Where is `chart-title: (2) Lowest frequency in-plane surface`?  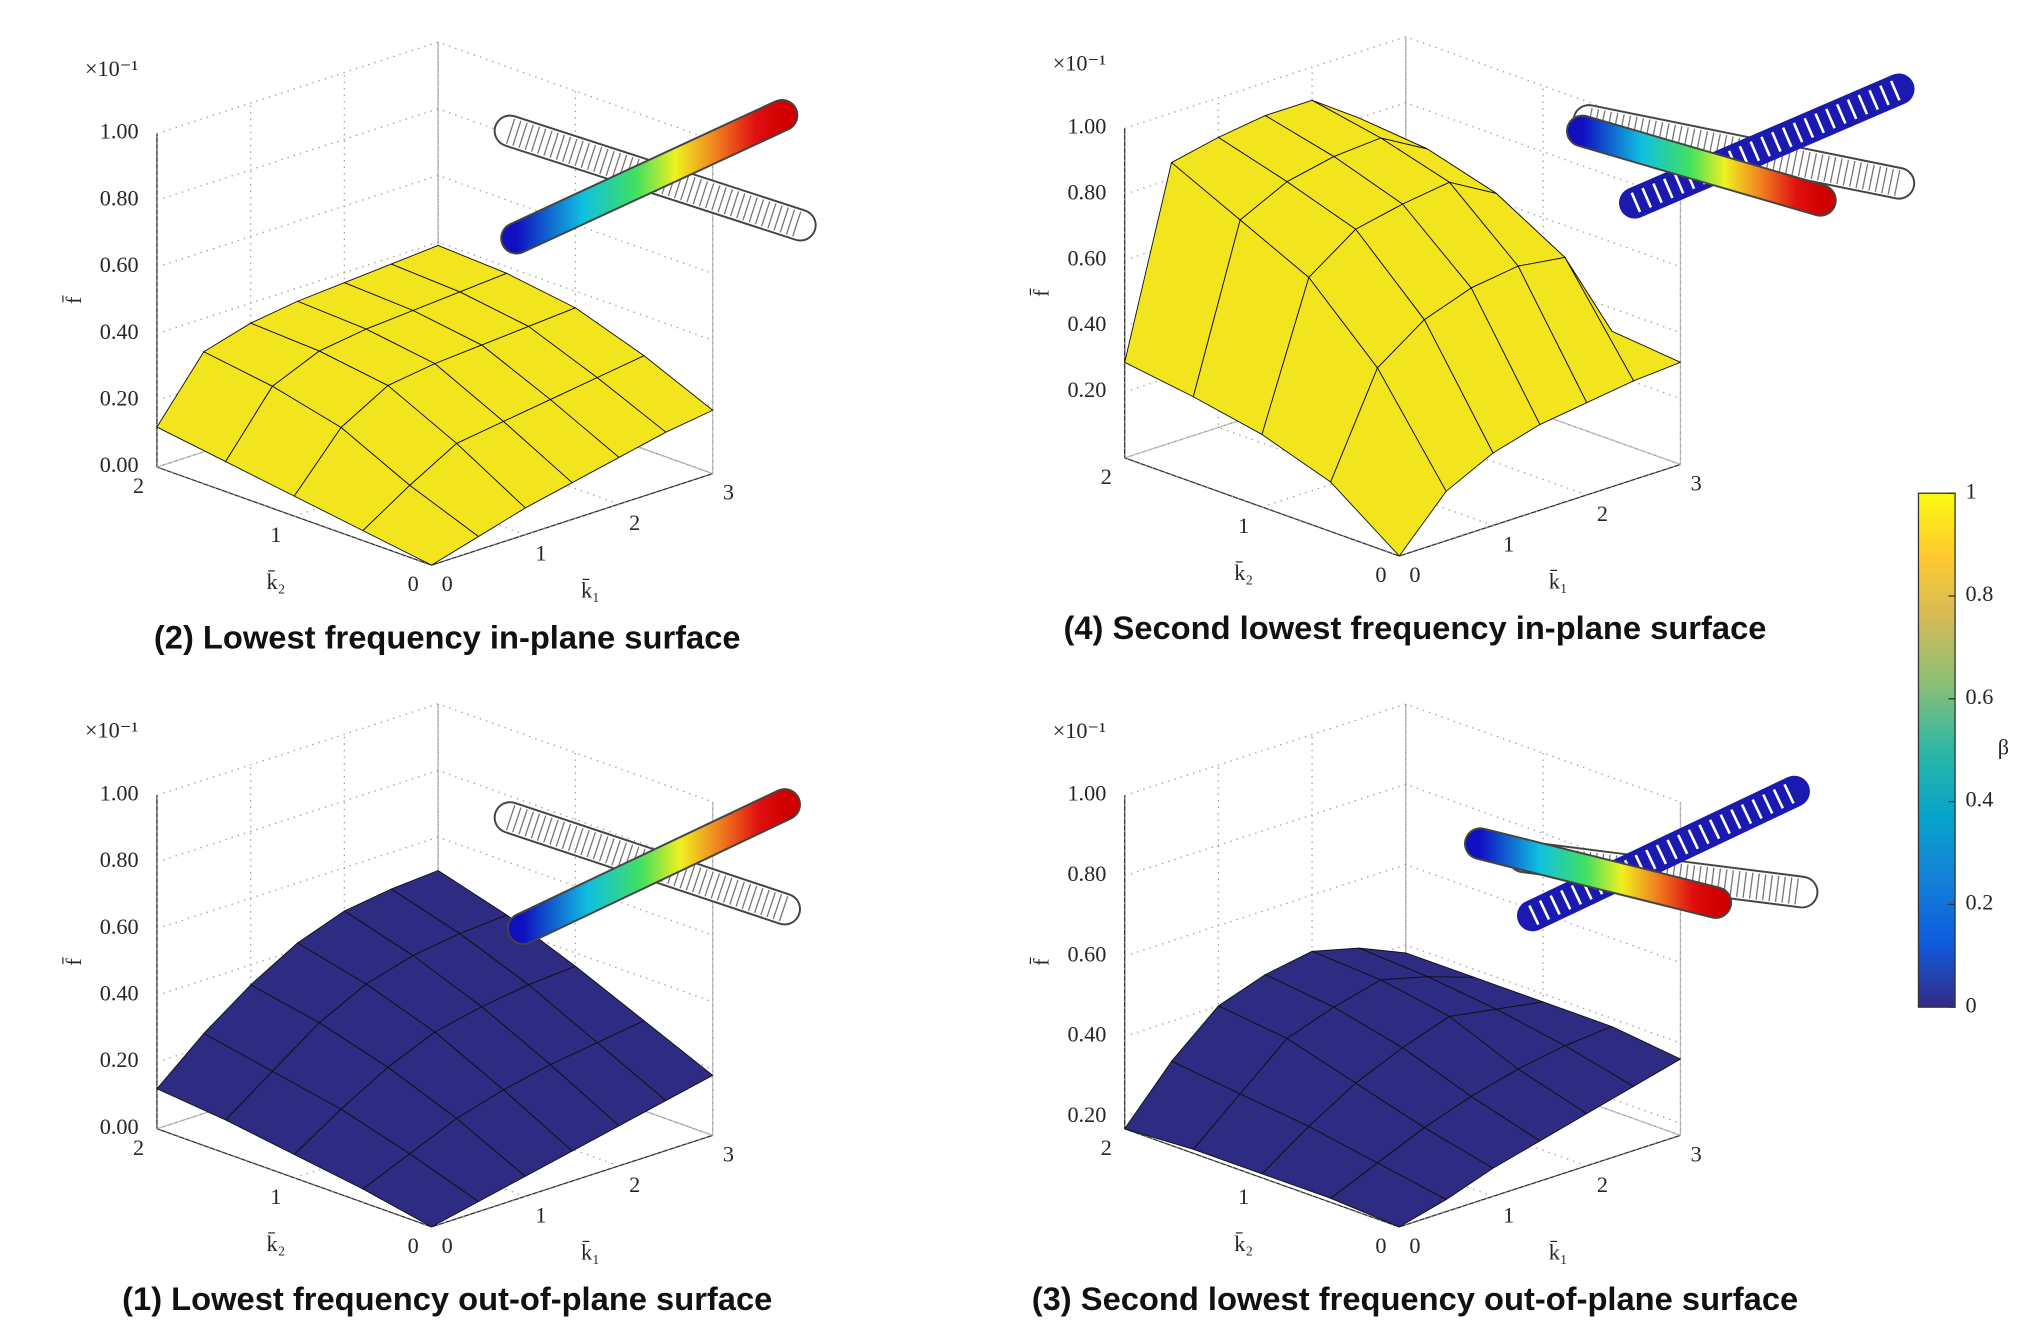
chart-title: (2) Lowest frequency in-plane surface is located at coordinates (447, 636).